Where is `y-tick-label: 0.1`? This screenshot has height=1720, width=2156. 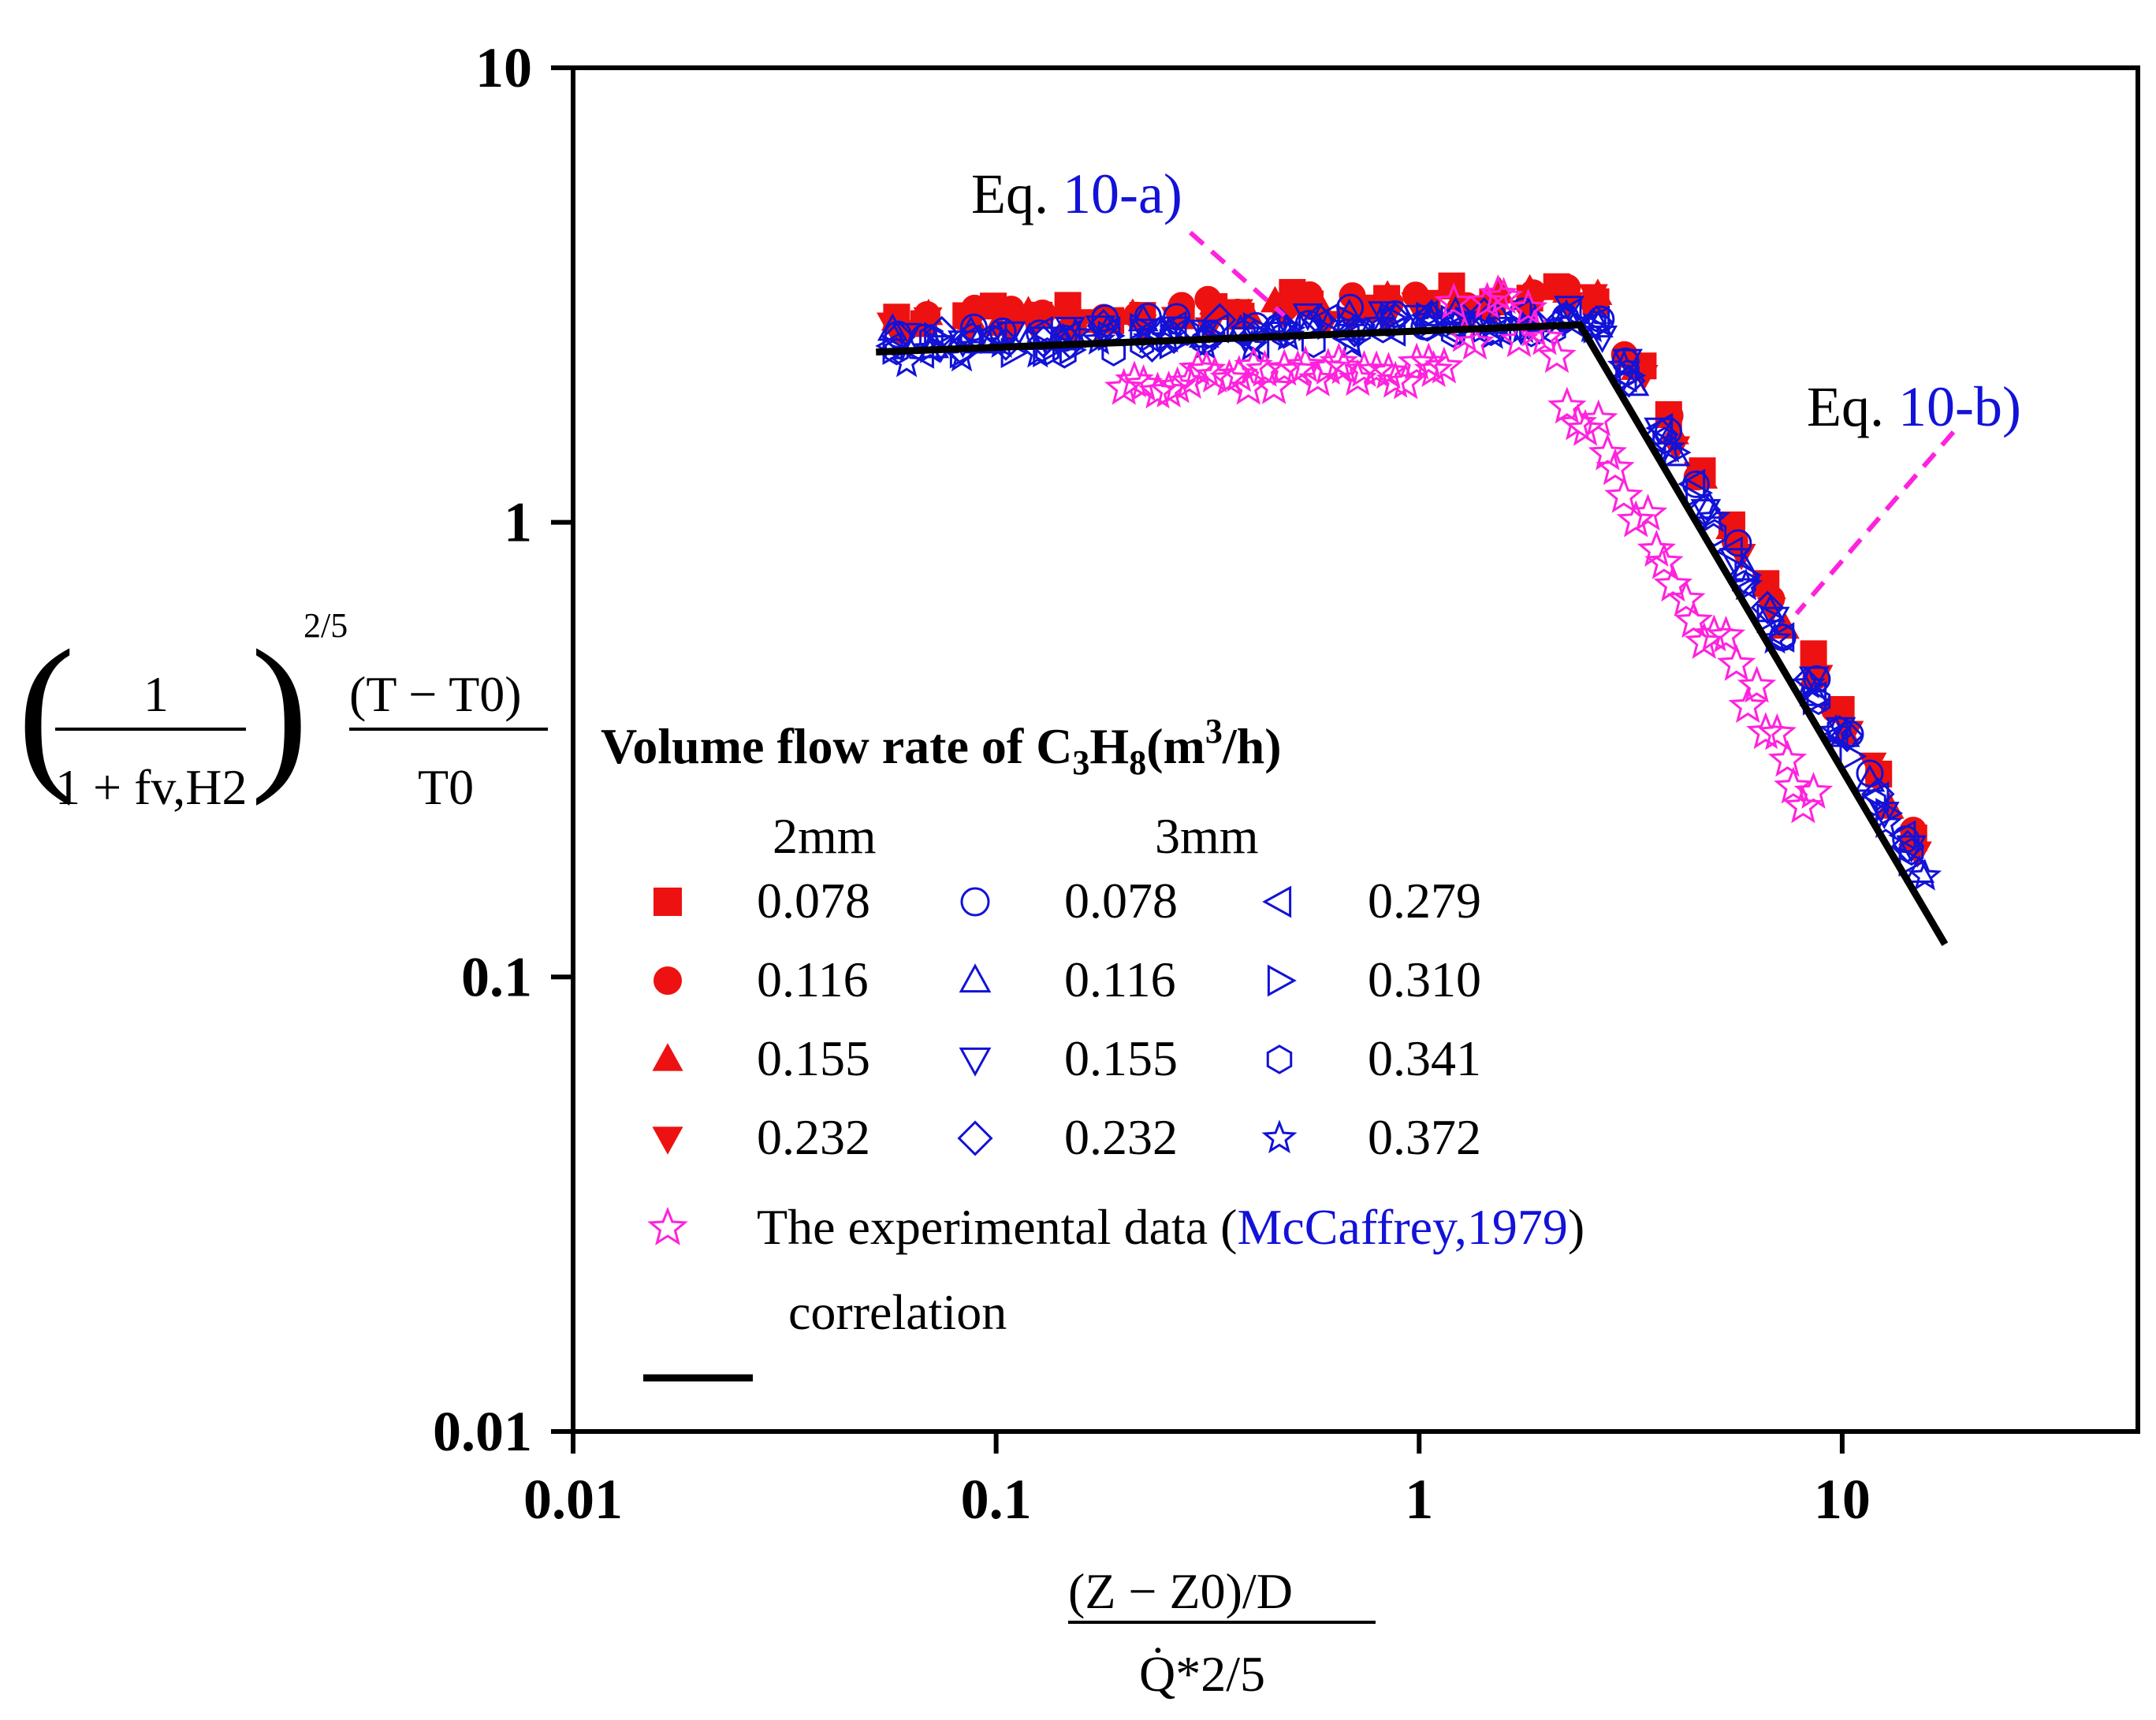
y-tick-label: 0.1 is located at coordinates (497, 976).